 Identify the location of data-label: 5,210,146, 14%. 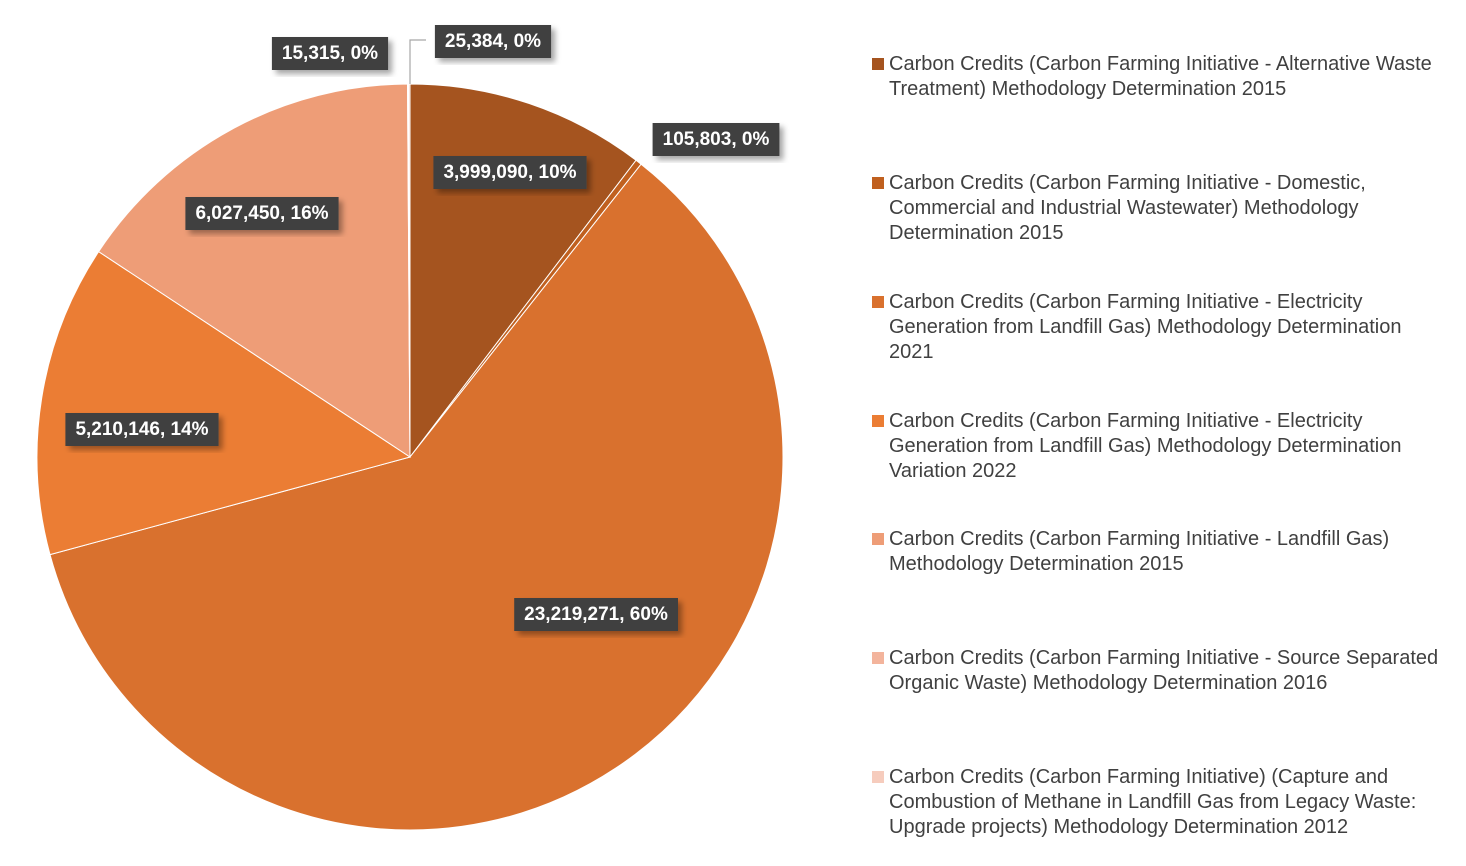
(142, 429).